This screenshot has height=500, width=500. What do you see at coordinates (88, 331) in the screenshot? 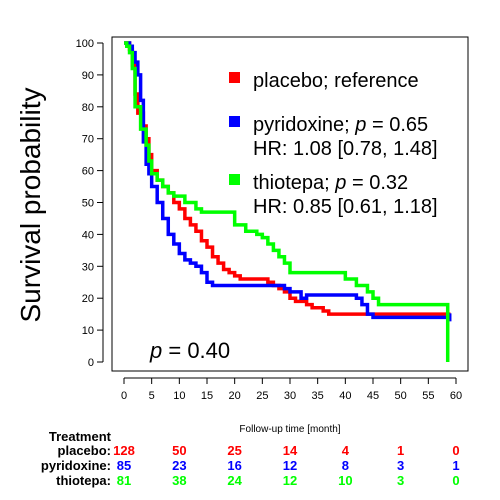
I see `y-tick-label: 10` at bounding box center [88, 331].